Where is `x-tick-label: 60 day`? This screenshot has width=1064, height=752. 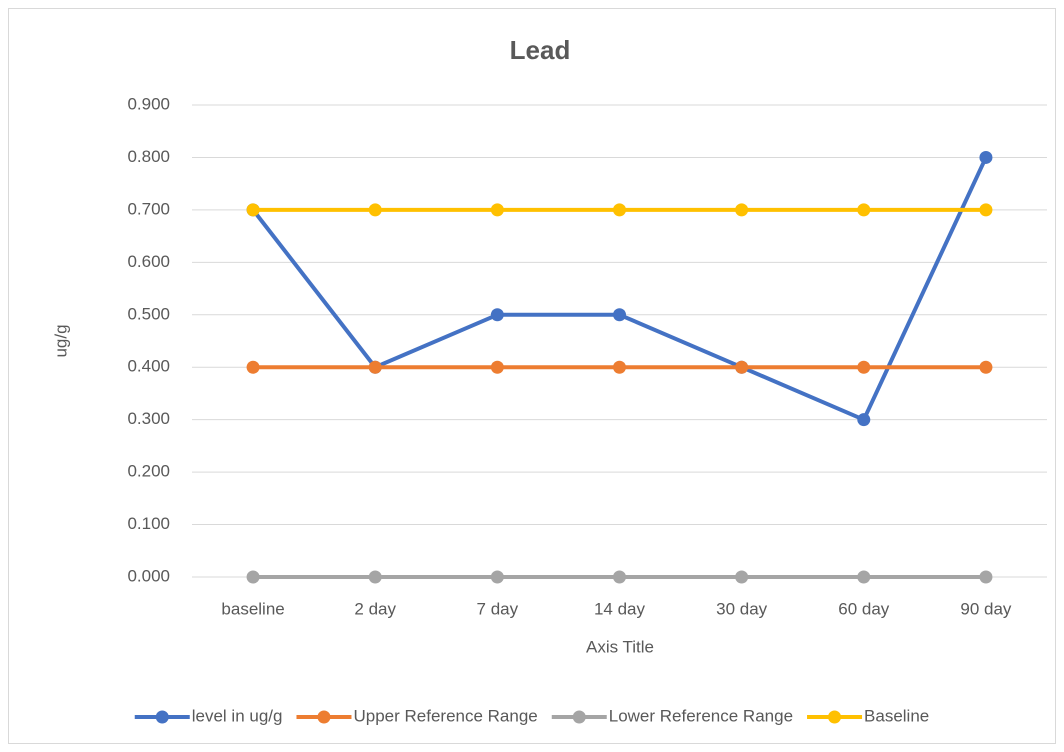 x-tick-label: 60 day is located at coordinates (864, 608).